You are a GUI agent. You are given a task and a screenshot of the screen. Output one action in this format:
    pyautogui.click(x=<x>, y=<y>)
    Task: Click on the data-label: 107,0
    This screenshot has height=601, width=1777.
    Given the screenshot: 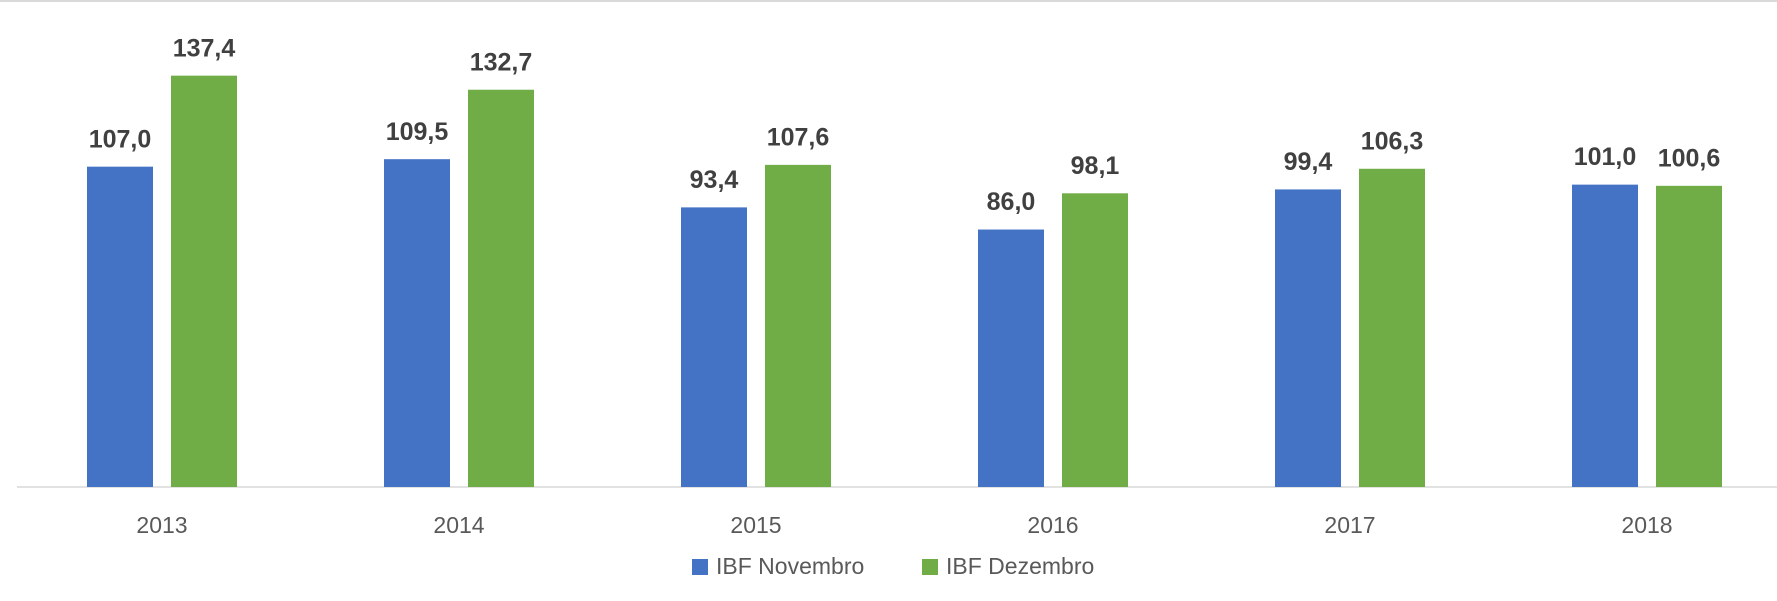 What is the action you would take?
    pyautogui.click(x=120, y=139)
    